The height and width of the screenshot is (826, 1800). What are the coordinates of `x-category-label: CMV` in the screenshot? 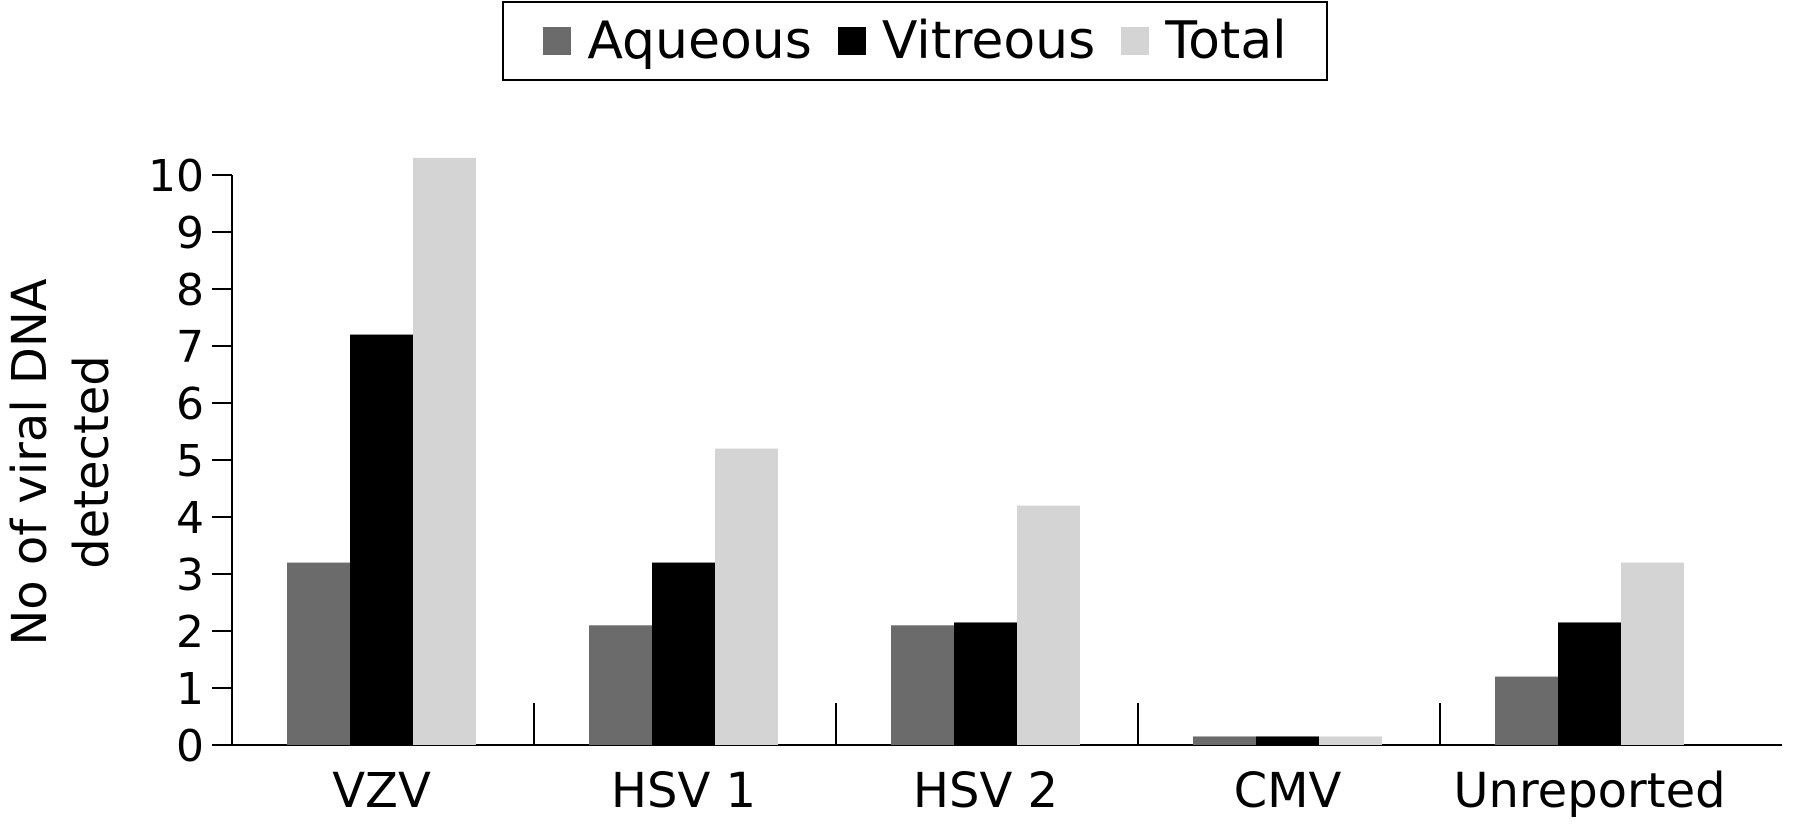 It's located at (1288, 791).